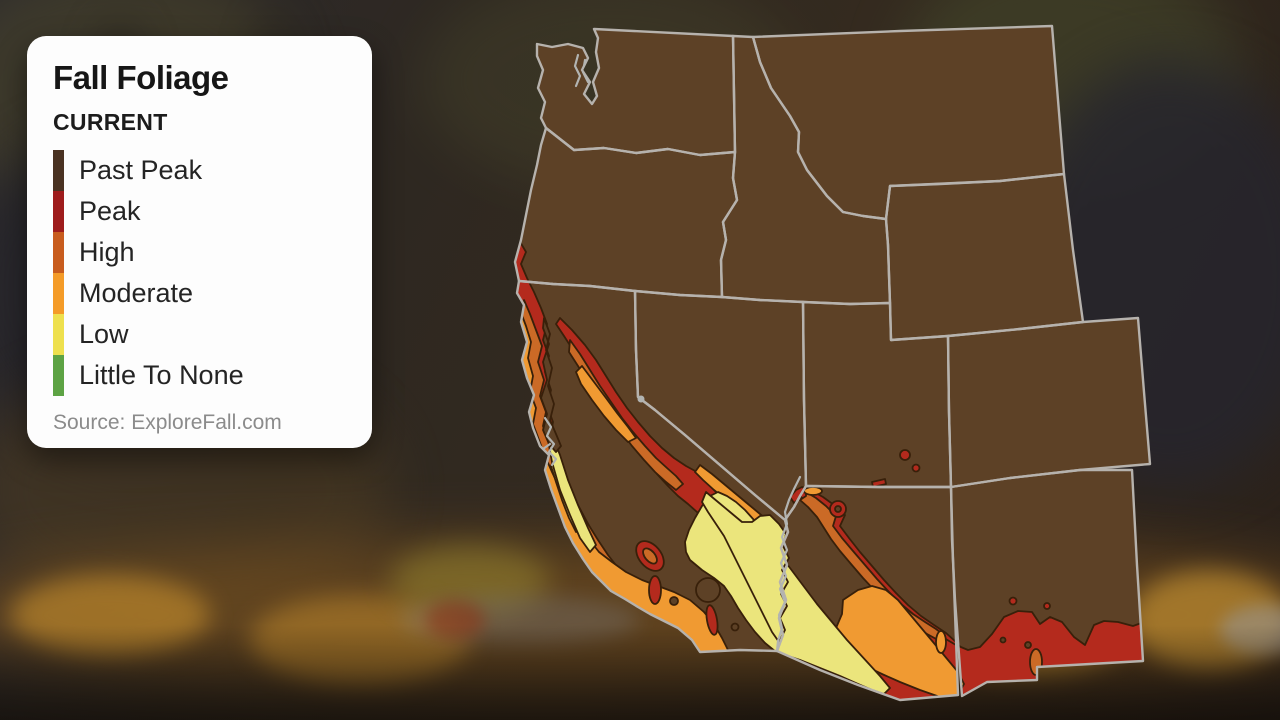  I want to click on lake-tahoe, so click(641, 399).